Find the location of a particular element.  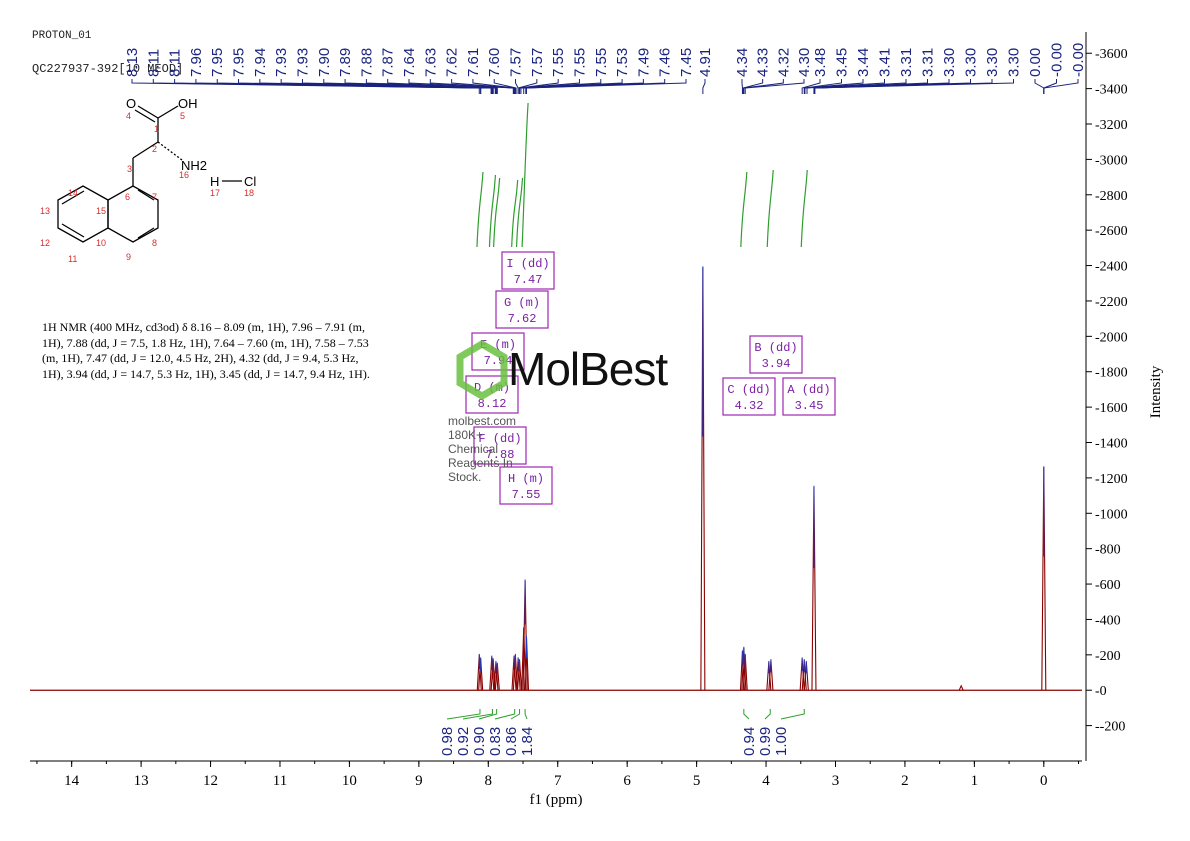

peak-label: 7.63 is located at coordinates (430, 62).